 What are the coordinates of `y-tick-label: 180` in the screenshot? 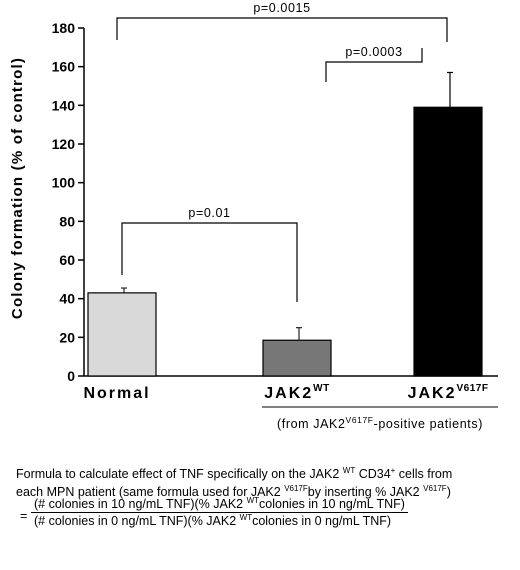 It's located at (64, 28).